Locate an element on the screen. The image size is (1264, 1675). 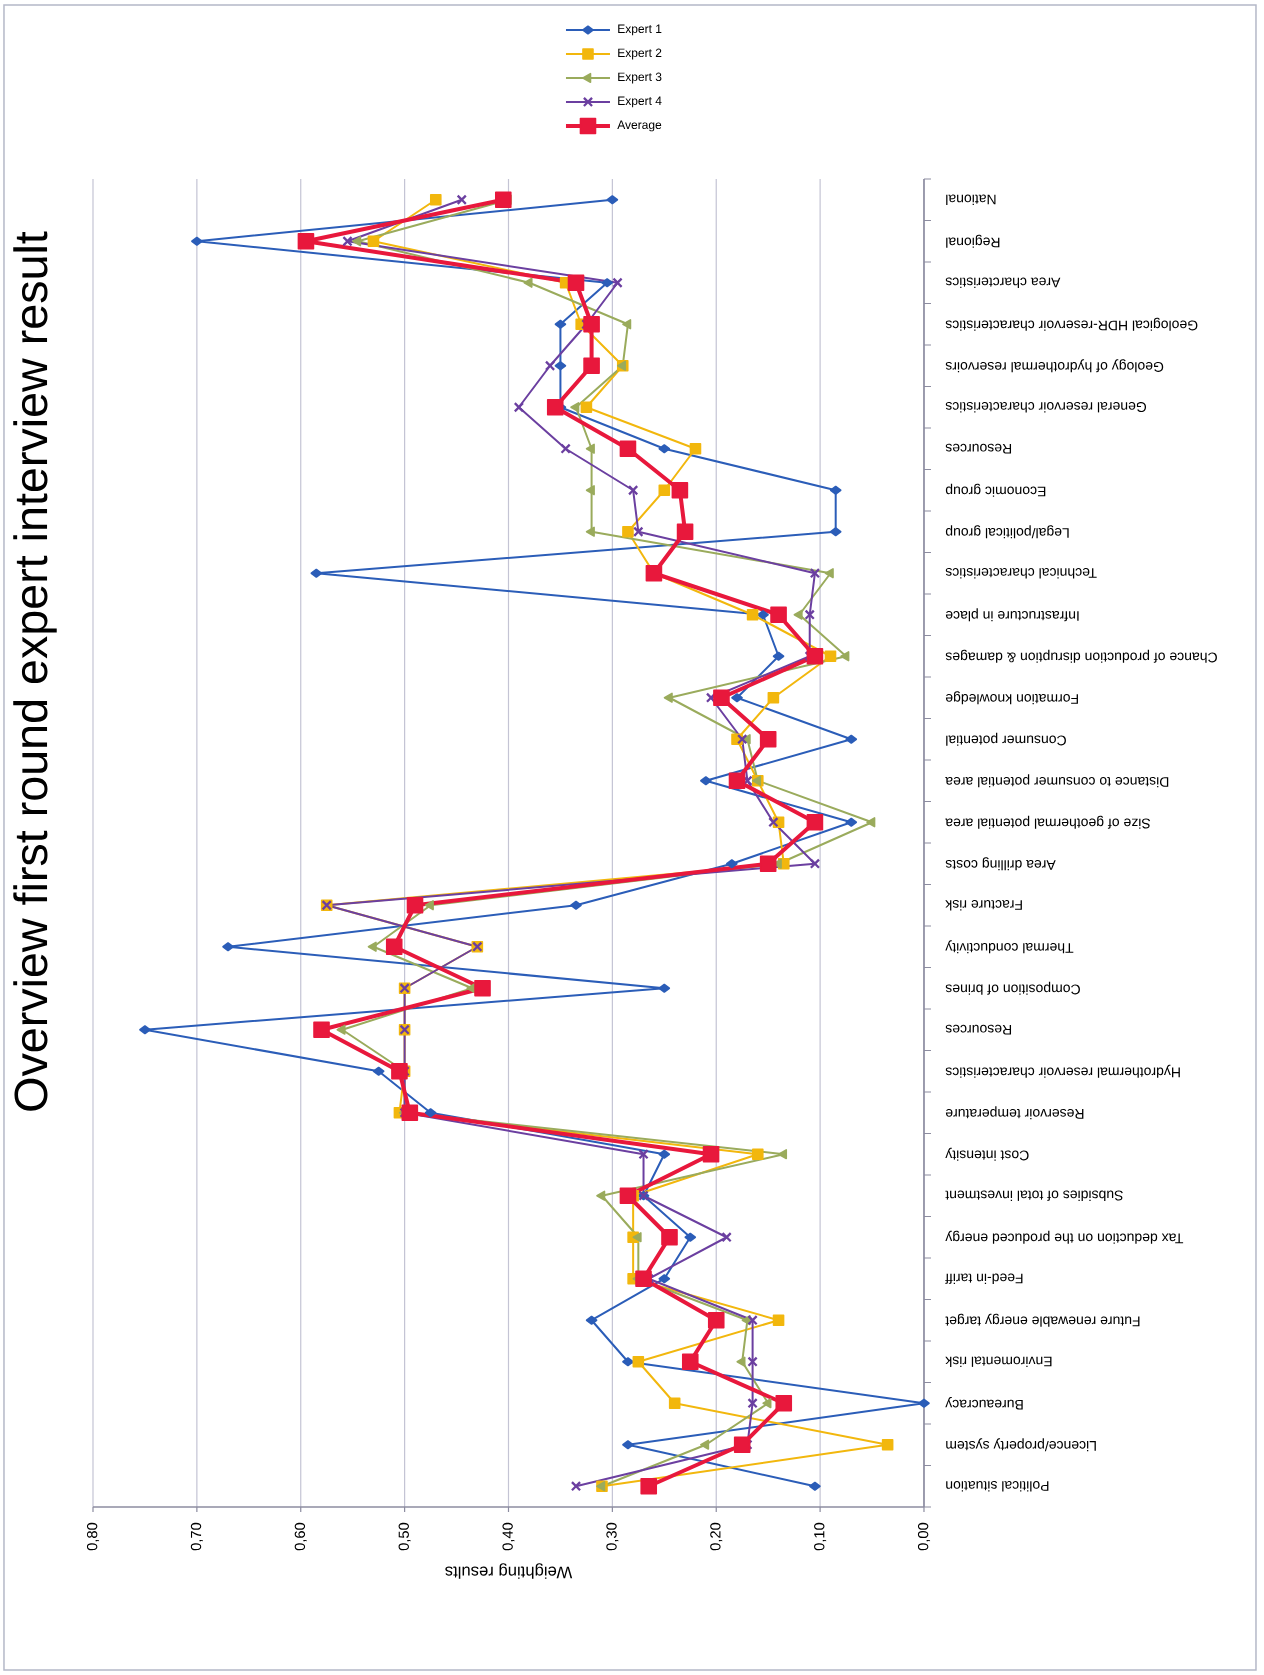
y-tick-label: Area charcteristics is located at coordinates (1003, 282).